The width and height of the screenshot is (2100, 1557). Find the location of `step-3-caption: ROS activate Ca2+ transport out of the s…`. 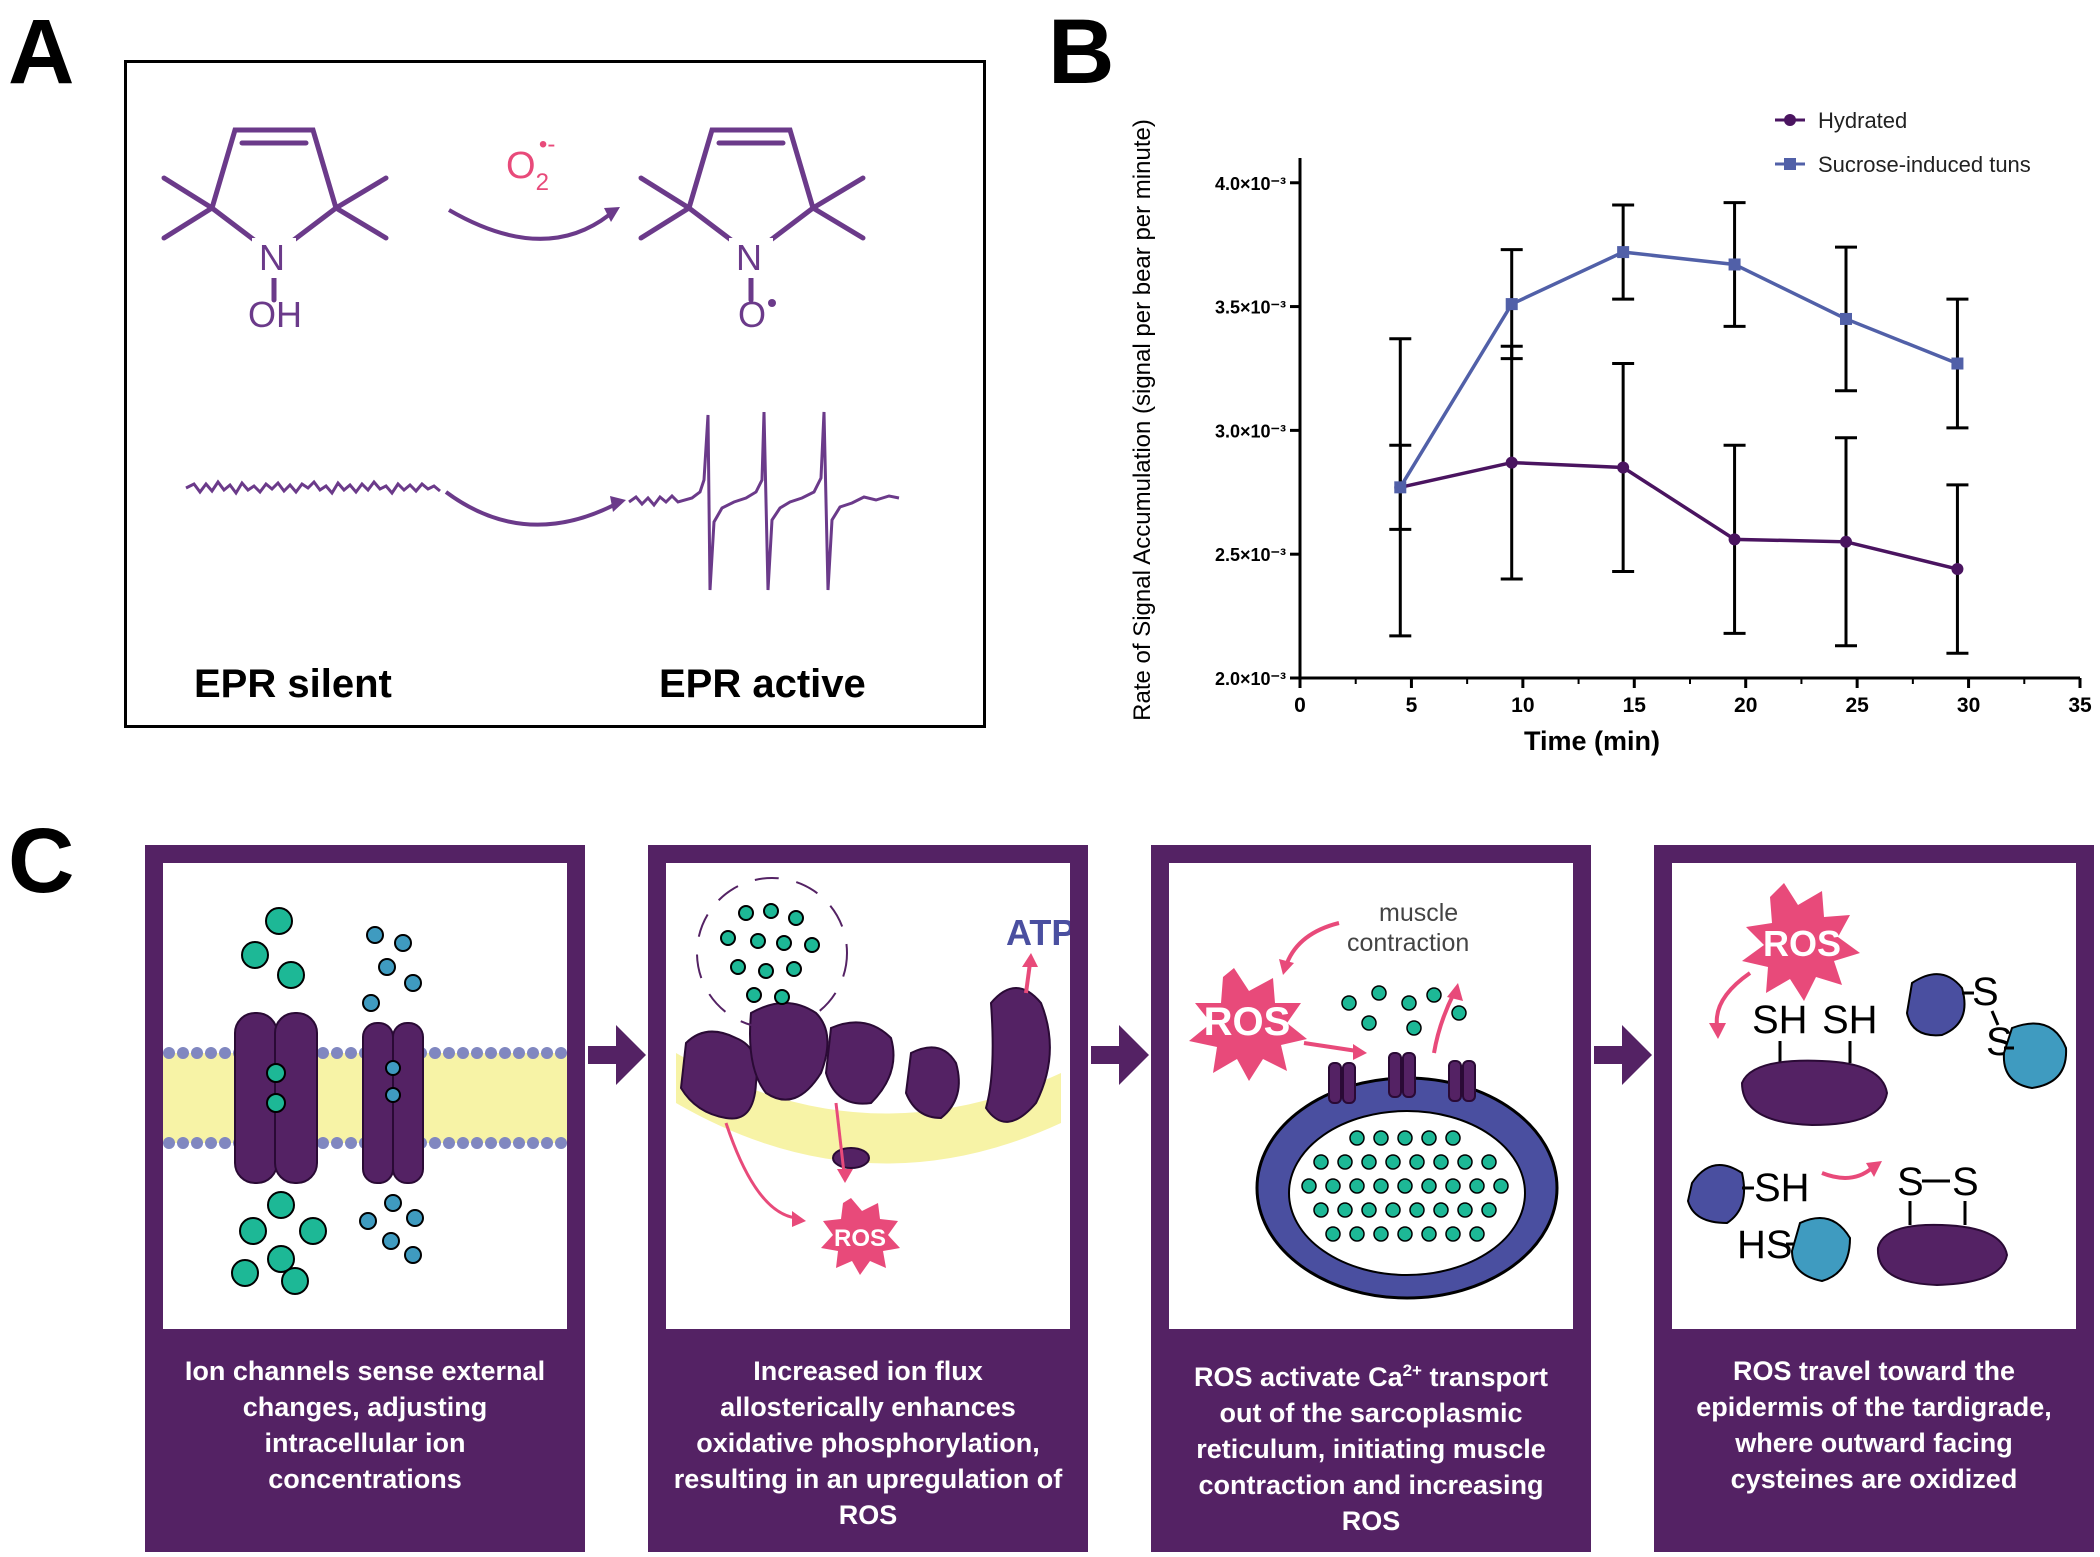

step-3-caption: ROS activate Ca2+ transport out of the s… is located at coordinates (1371, 1448).